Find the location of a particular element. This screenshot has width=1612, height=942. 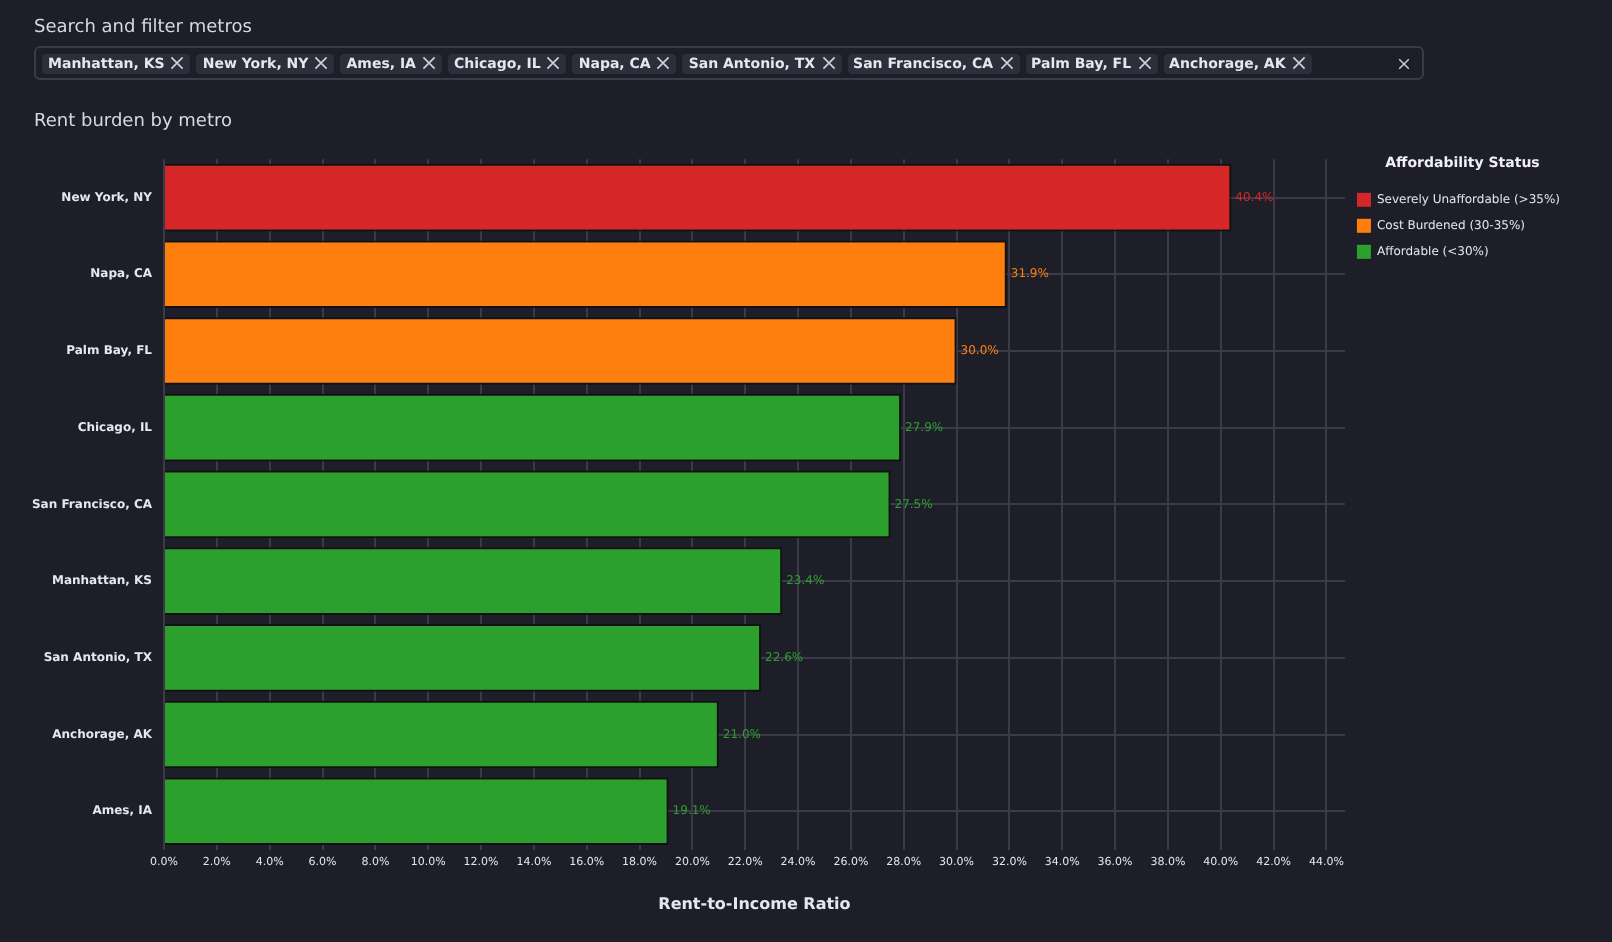

text: Search and filter metros is located at coordinates (143, 28).